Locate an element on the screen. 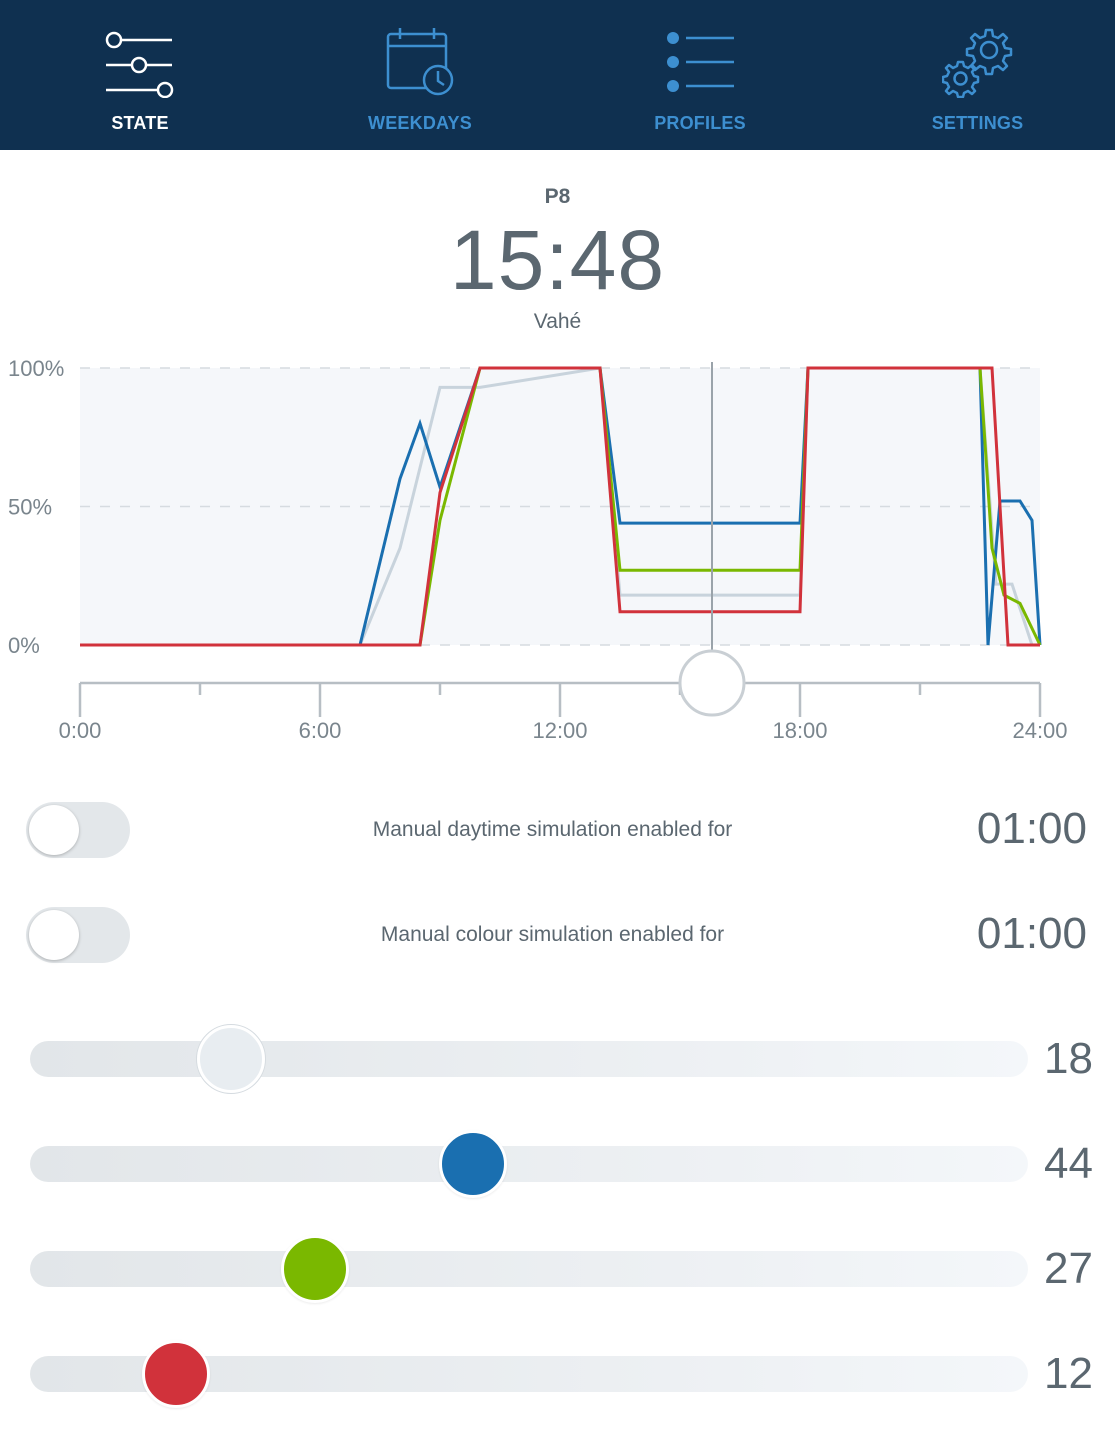 The image size is (1115, 1445). blue-channel-value: 44 is located at coordinates (1068, 1163).